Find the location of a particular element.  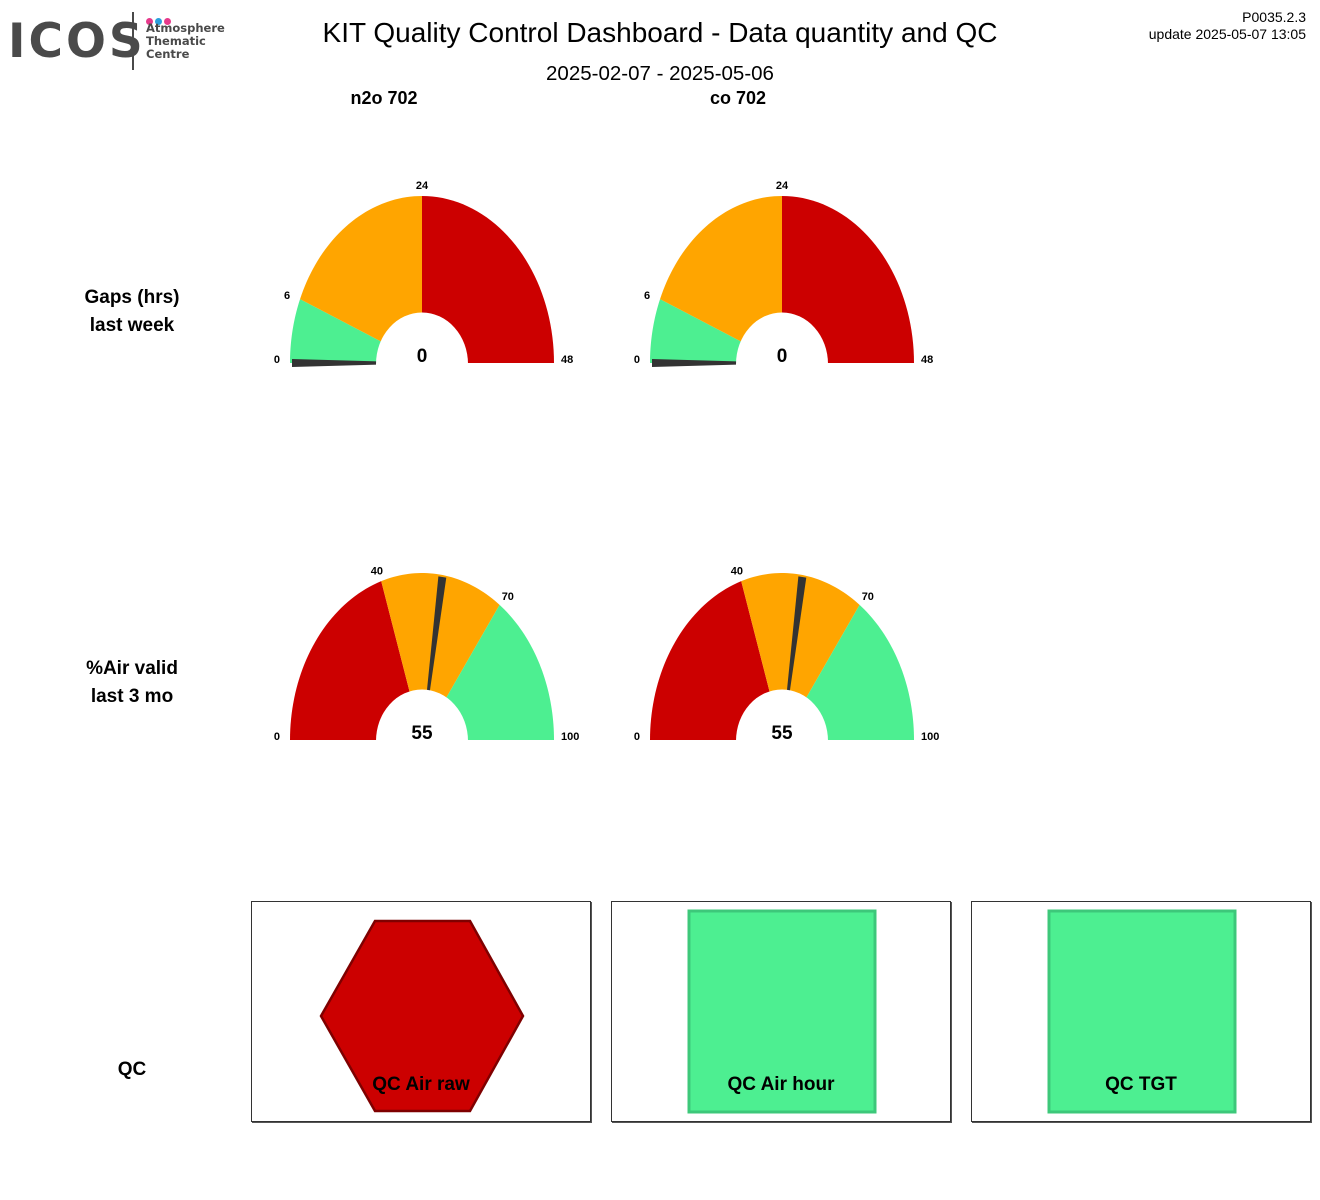

logo-wordmark: ICOS is located at coordinates (77, 41).